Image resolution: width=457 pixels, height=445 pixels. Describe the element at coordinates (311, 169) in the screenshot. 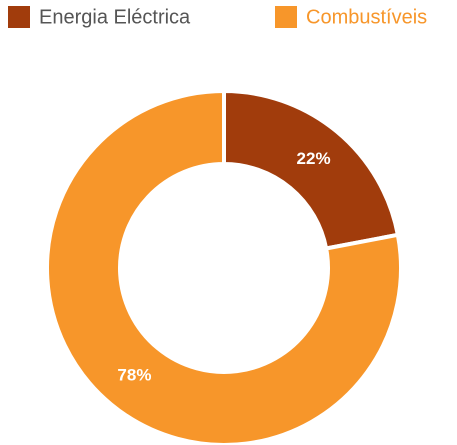

I see `donut-slice` at that location.